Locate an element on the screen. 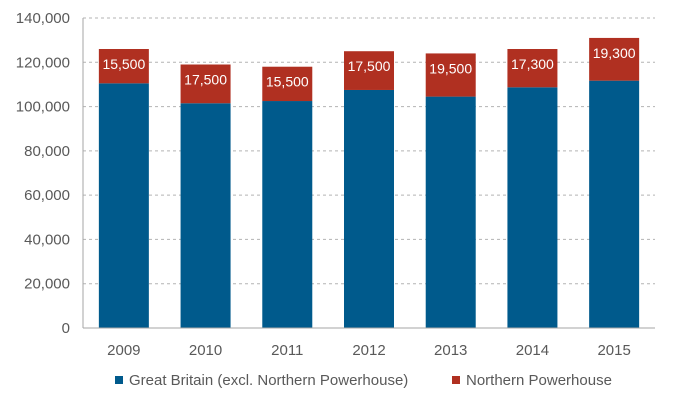  x-tick-label: 2014 is located at coordinates (532, 350).